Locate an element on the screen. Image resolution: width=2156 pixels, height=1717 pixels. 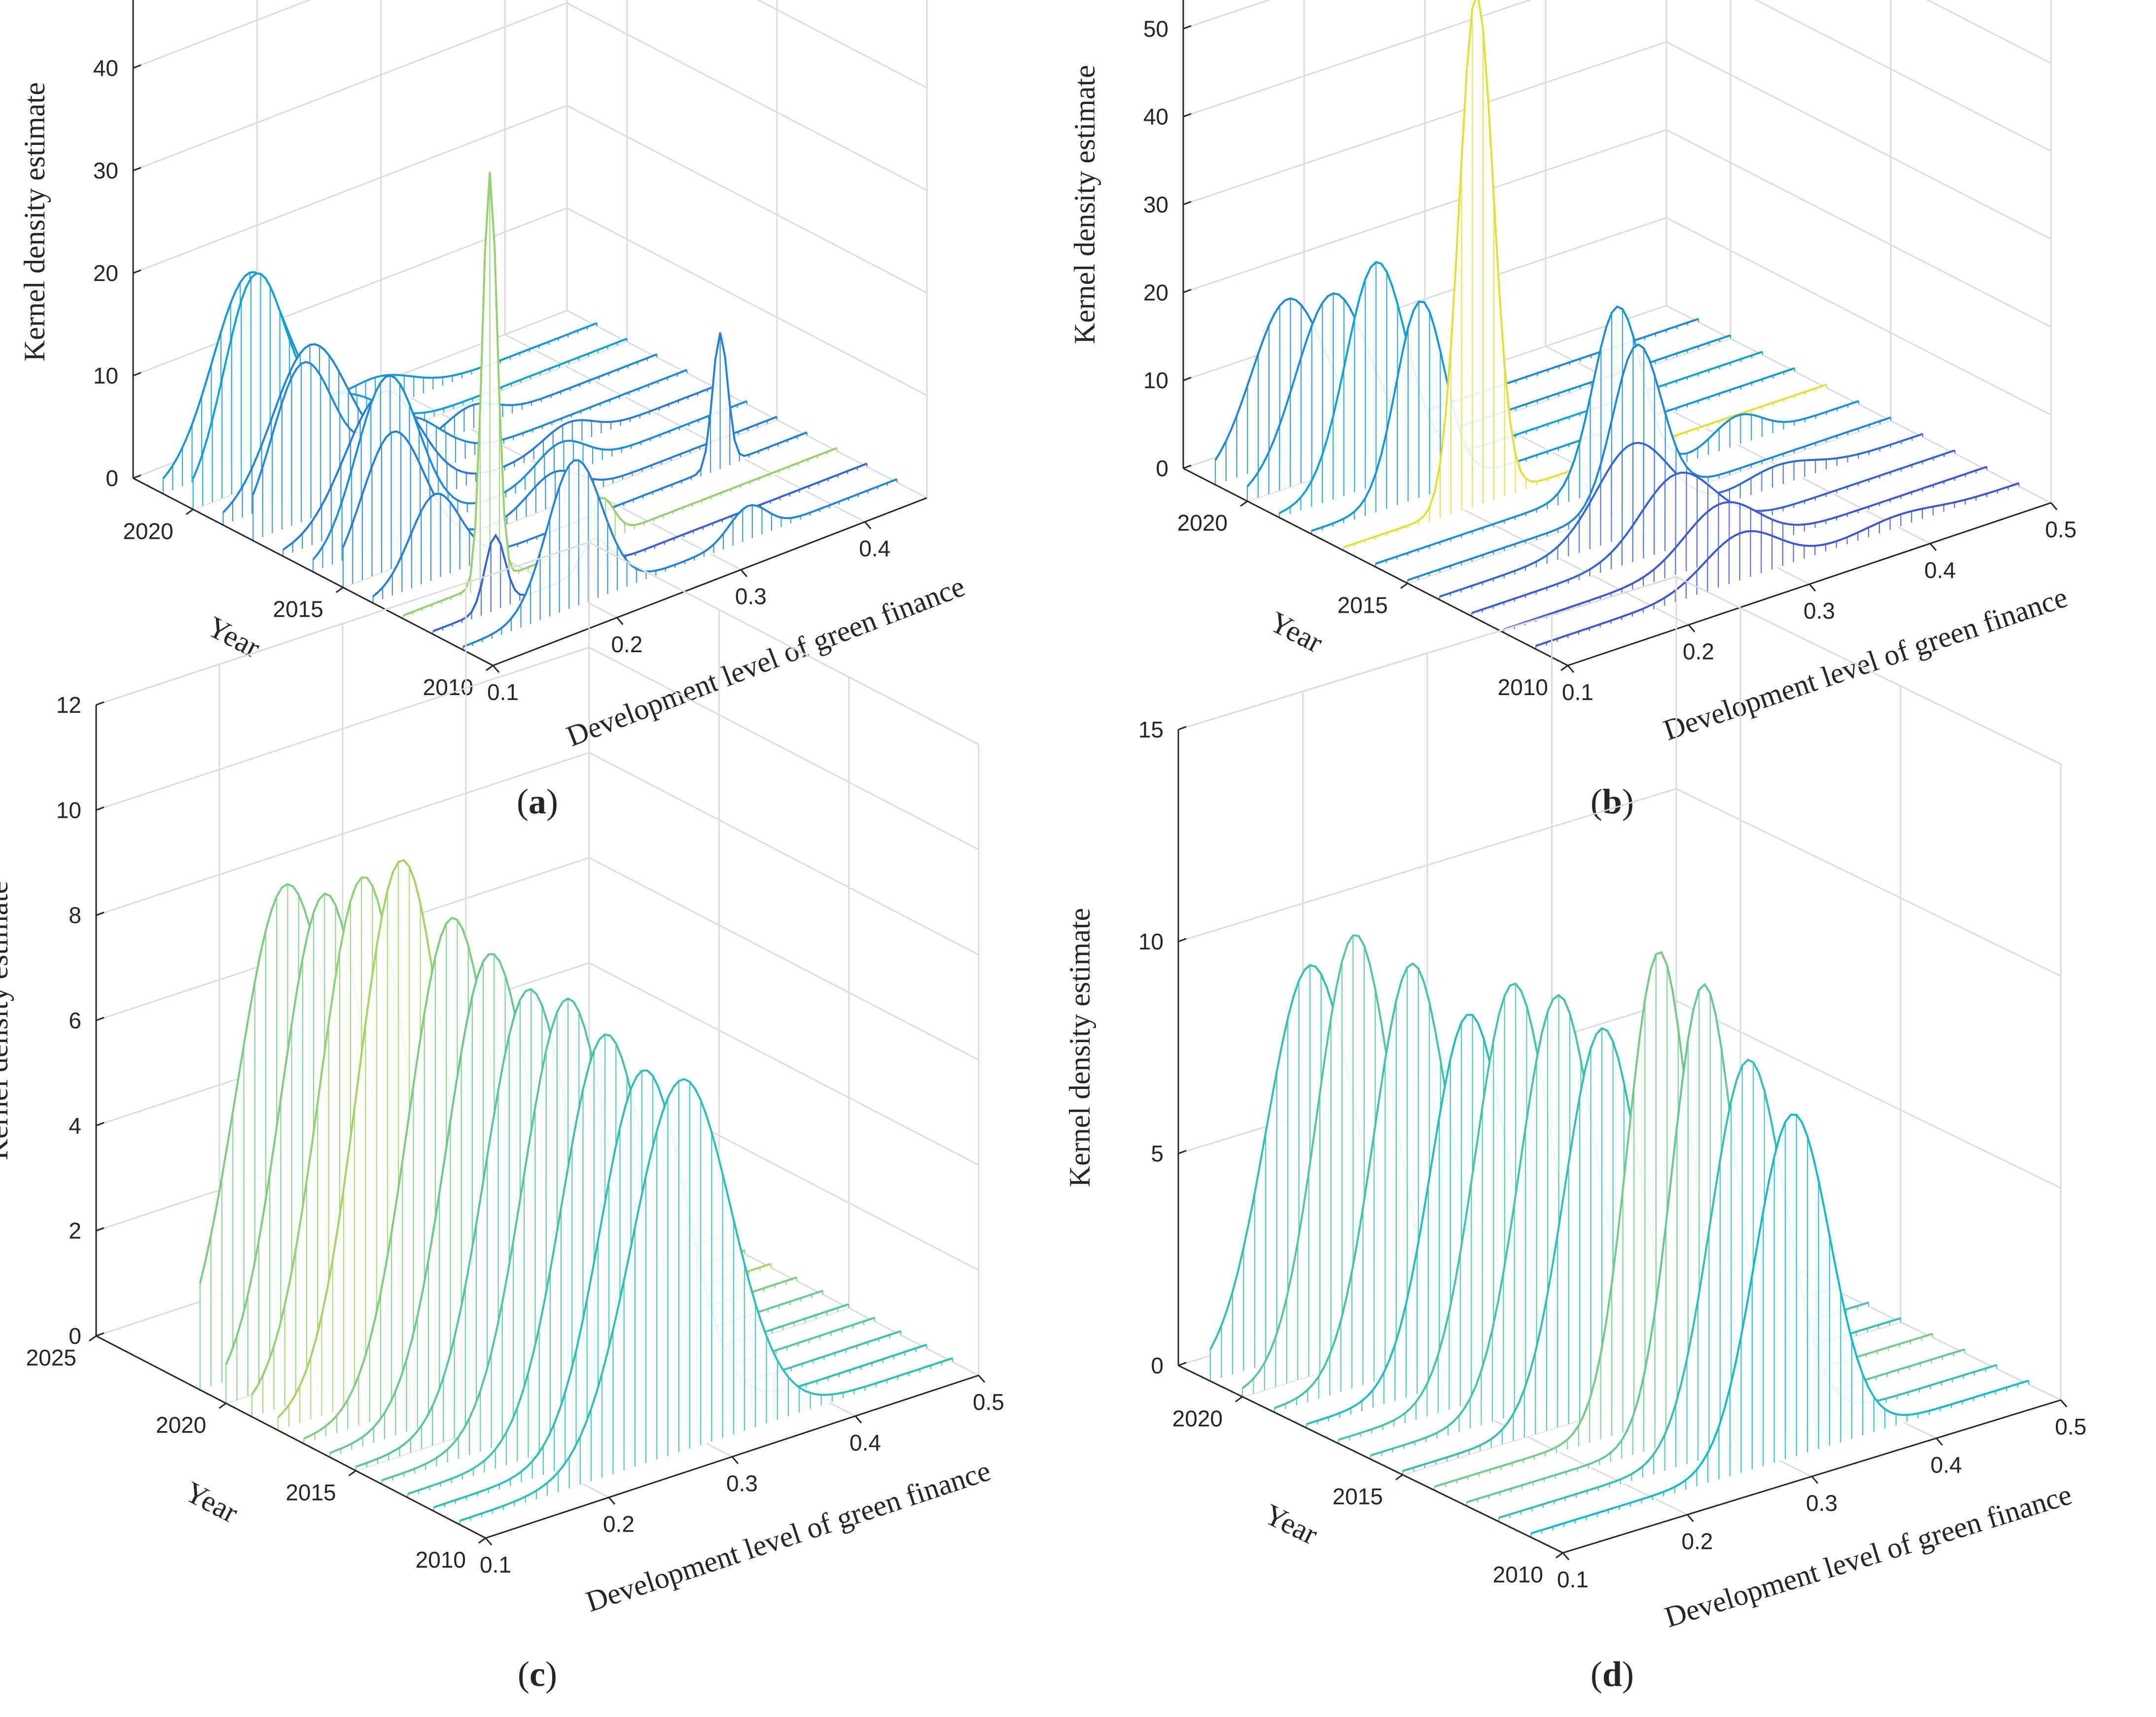
panel-letter-c: c is located at coordinates (538, 1674).